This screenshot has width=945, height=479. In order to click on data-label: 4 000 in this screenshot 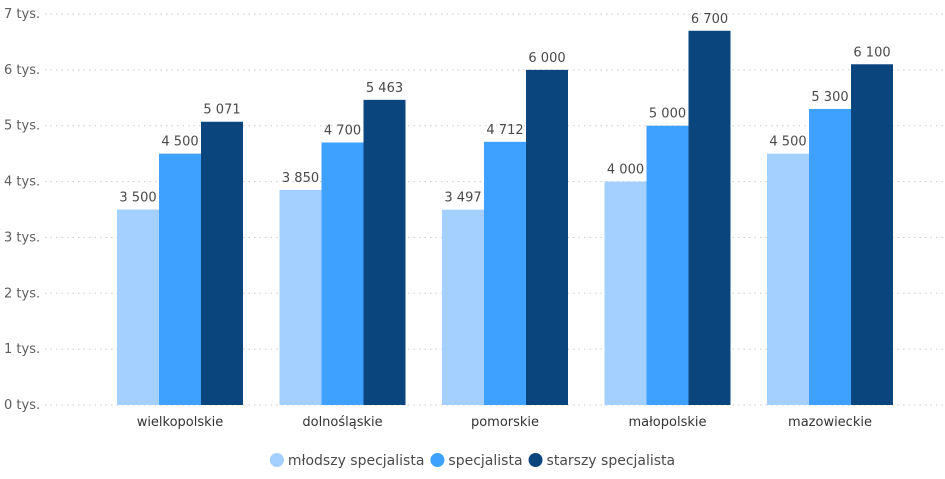, I will do `click(625, 170)`.